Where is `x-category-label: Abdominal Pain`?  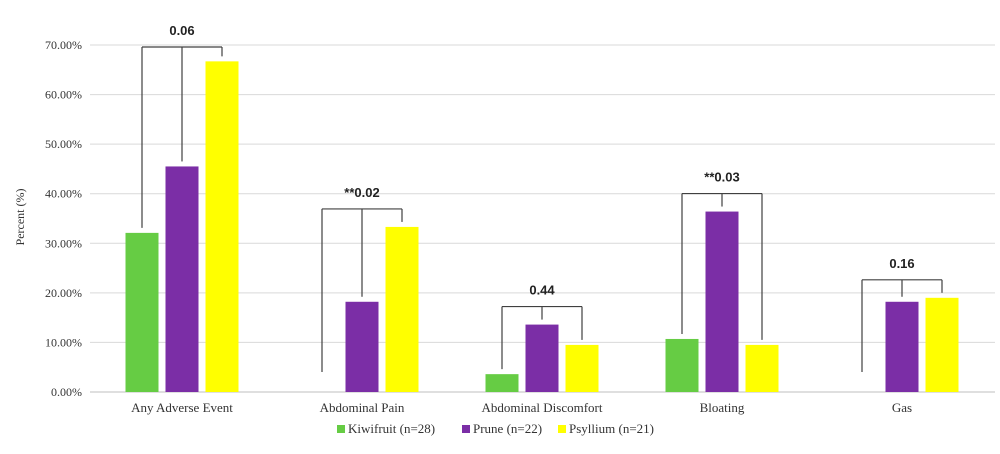 x-category-label: Abdominal Pain is located at coordinates (362, 407).